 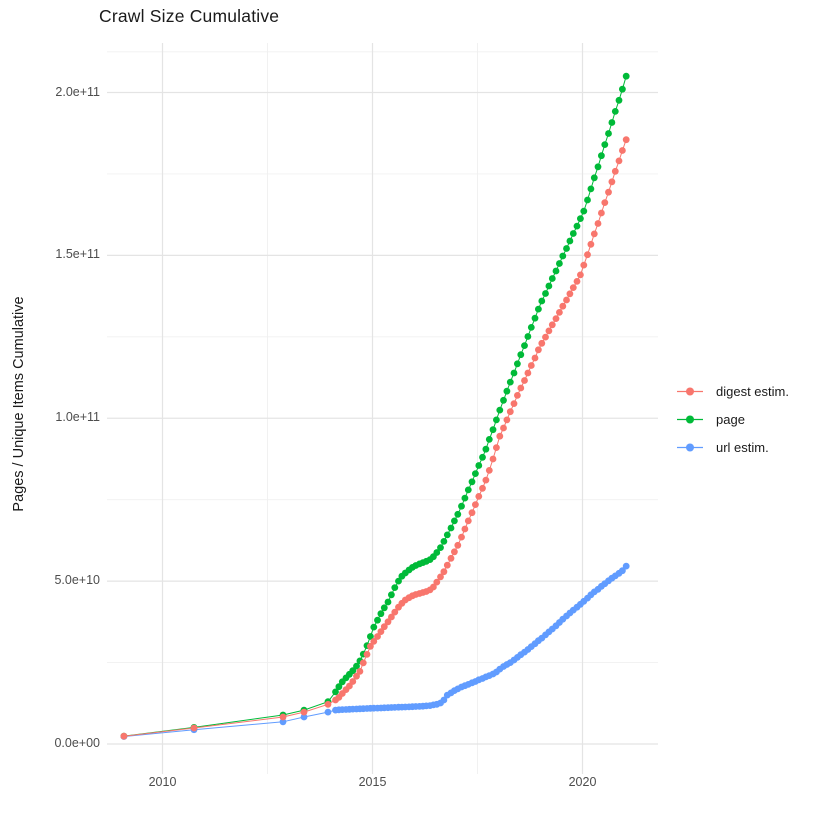 I want to click on x-tick-label: 2010, so click(x=162, y=782).